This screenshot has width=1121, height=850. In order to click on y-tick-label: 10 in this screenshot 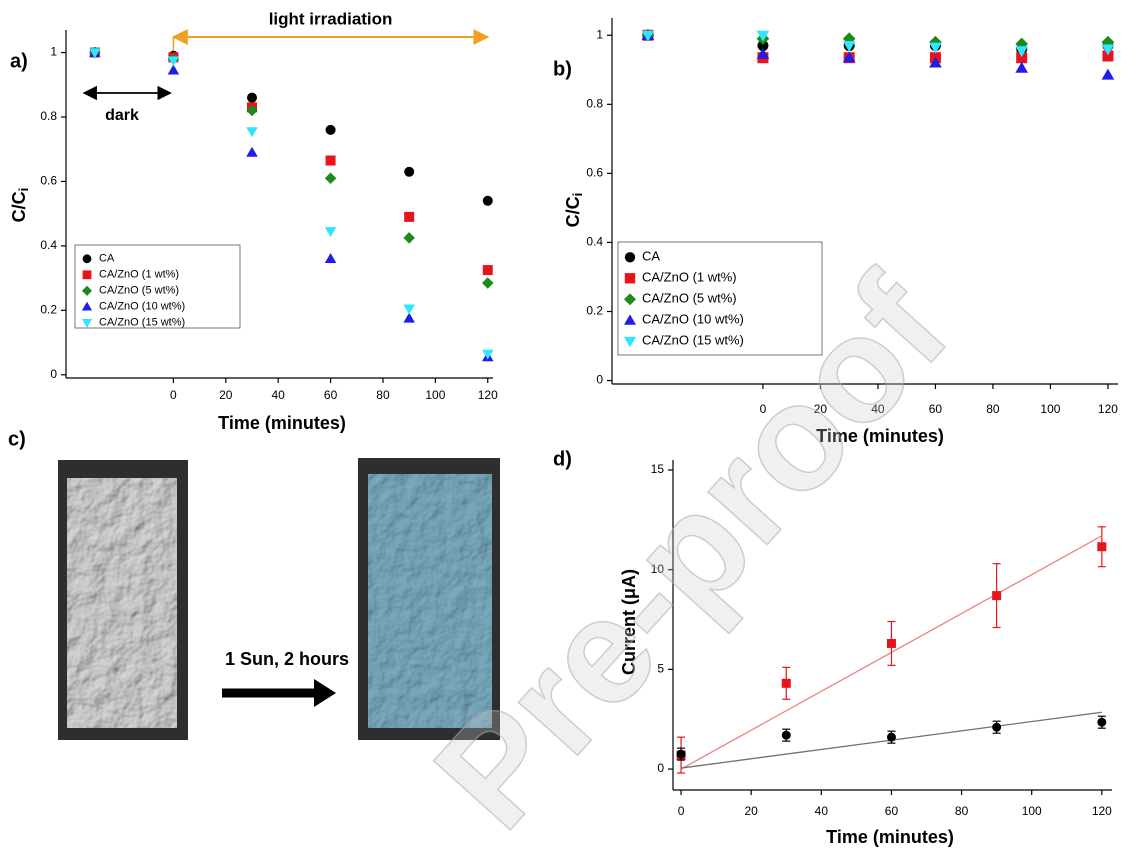, I will do `click(658, 569)`.